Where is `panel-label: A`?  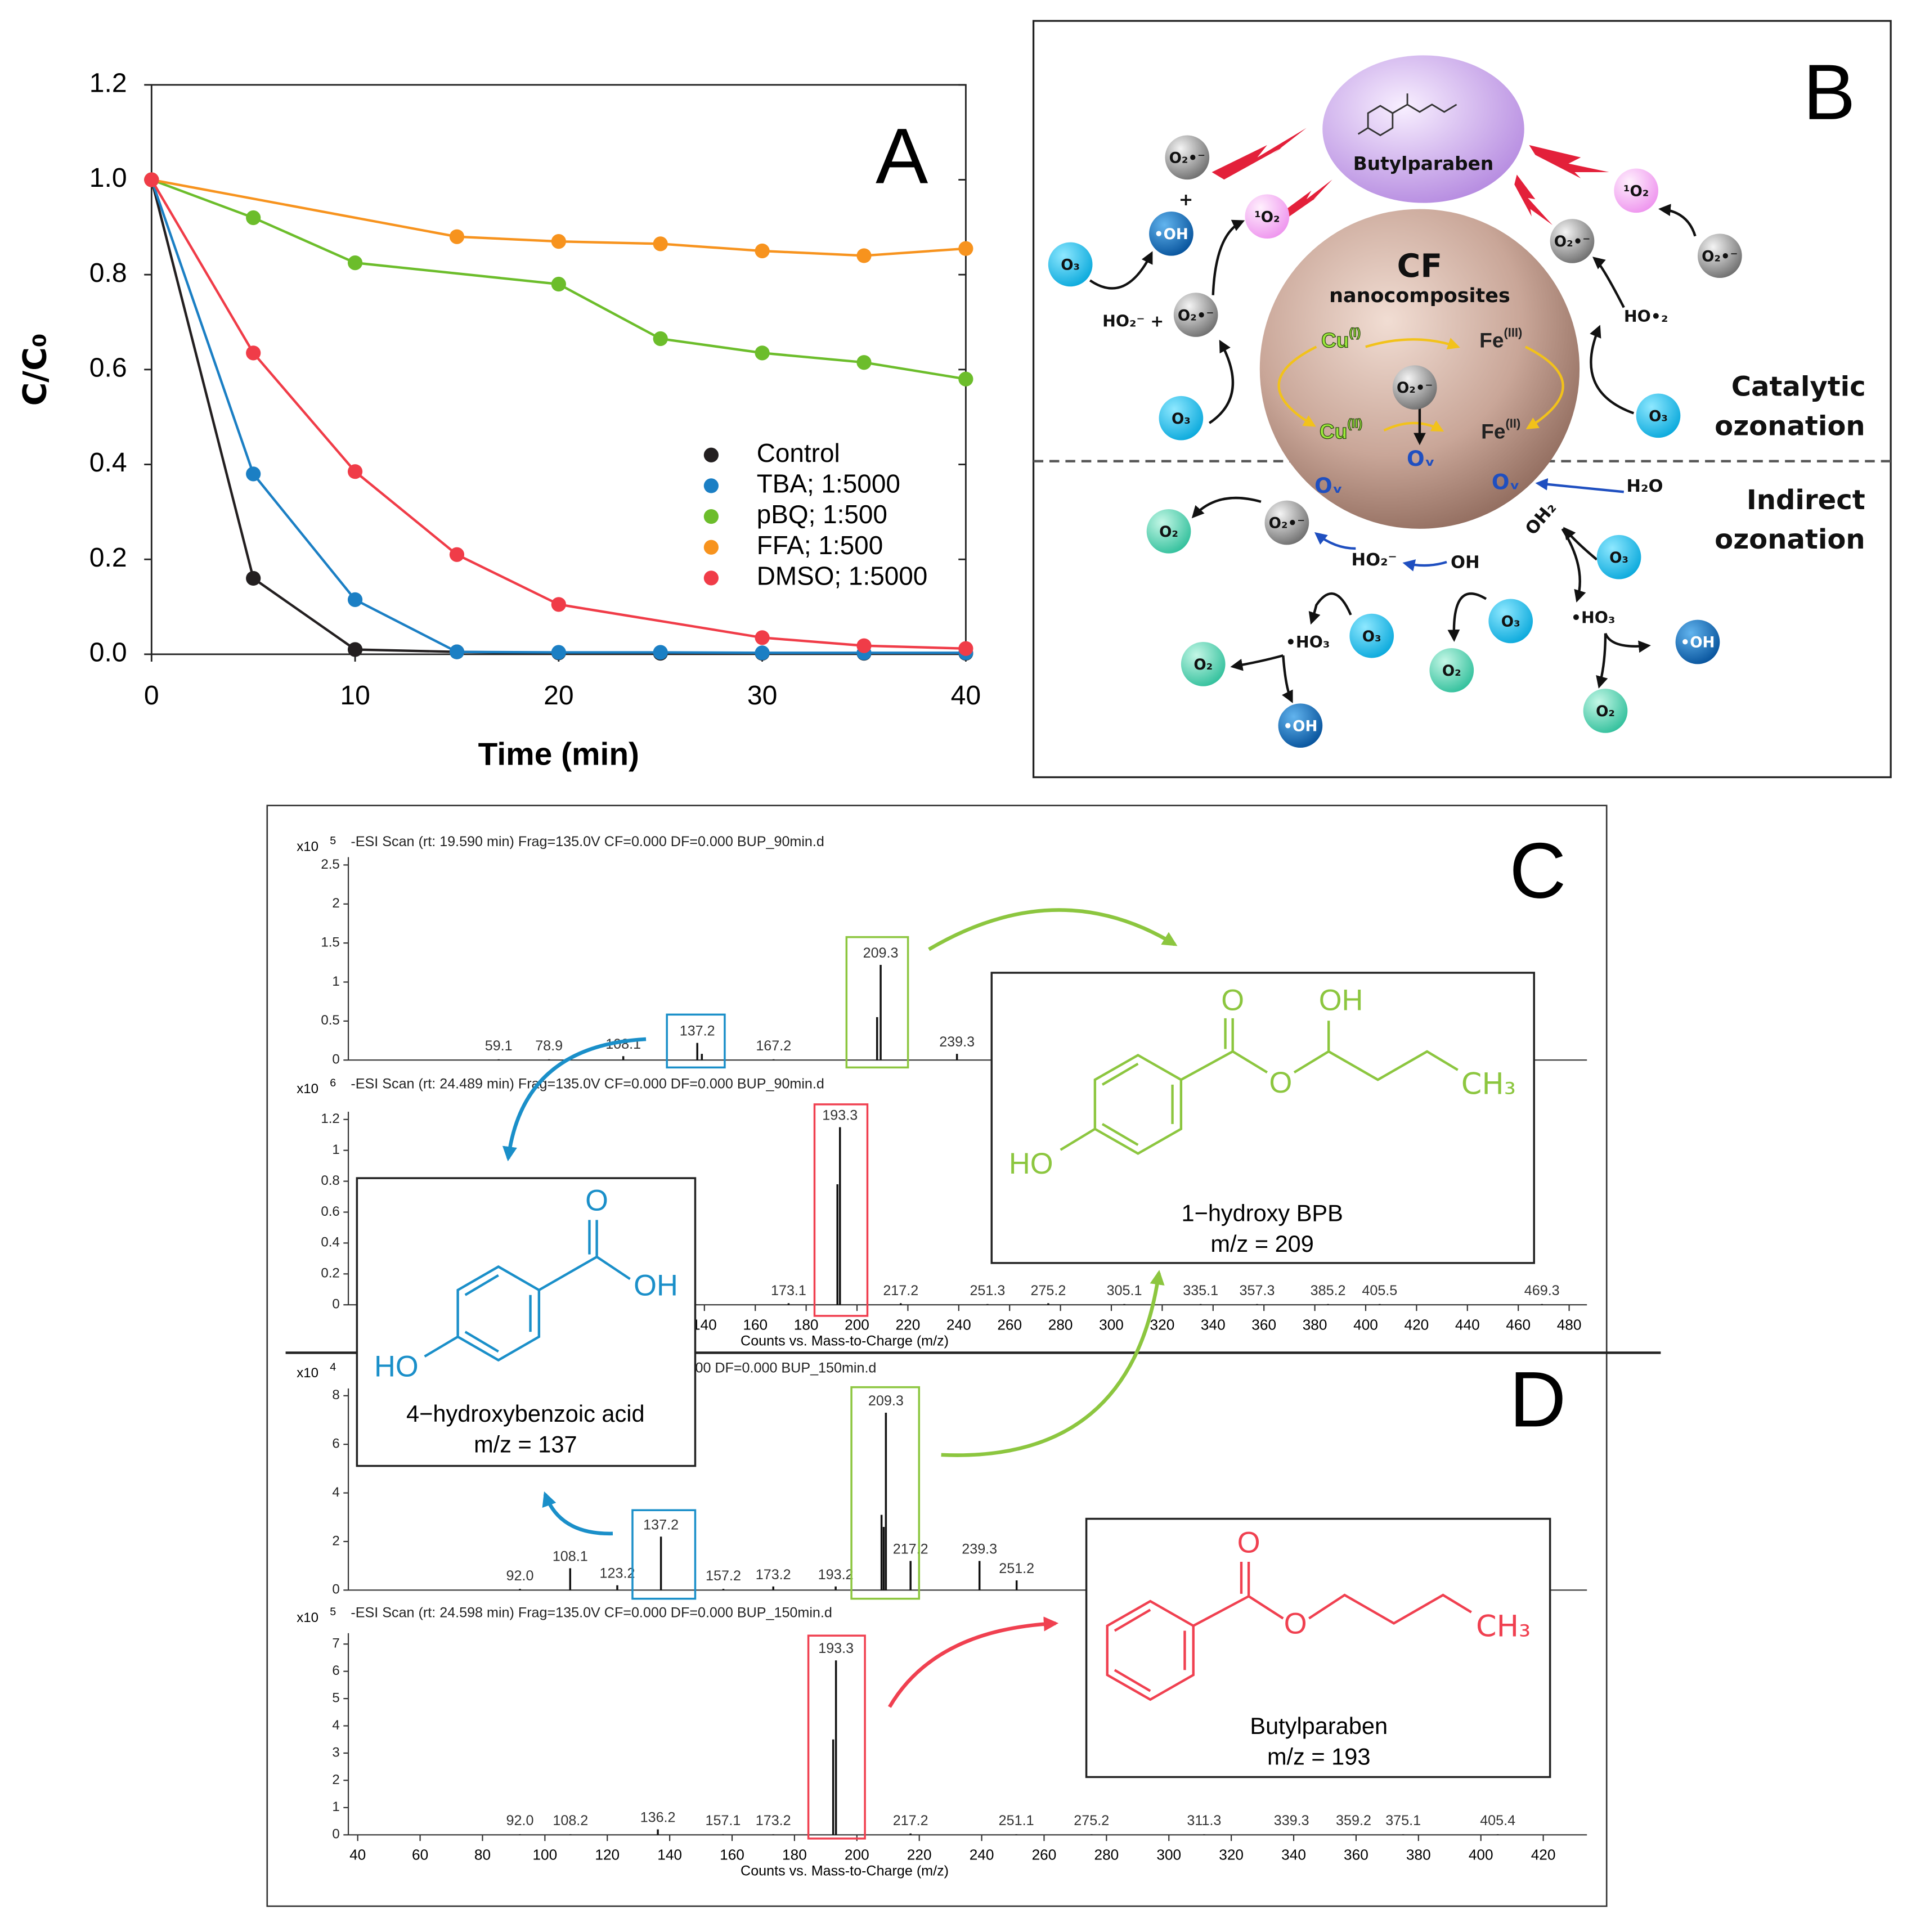 panel-label: A is located at coordinates (902, 155).